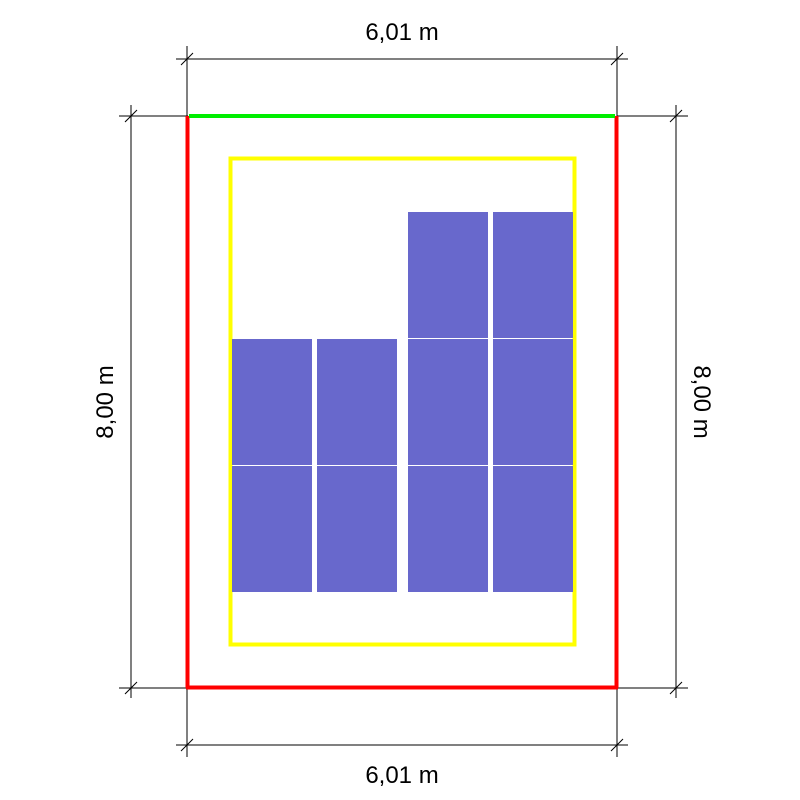 This screenshot has width=800, height=800. What do you see at coordinates (140, 401) in the screenshot?
I see `left-height-dimension: 8,00 m` at bounding box center [140, 401].